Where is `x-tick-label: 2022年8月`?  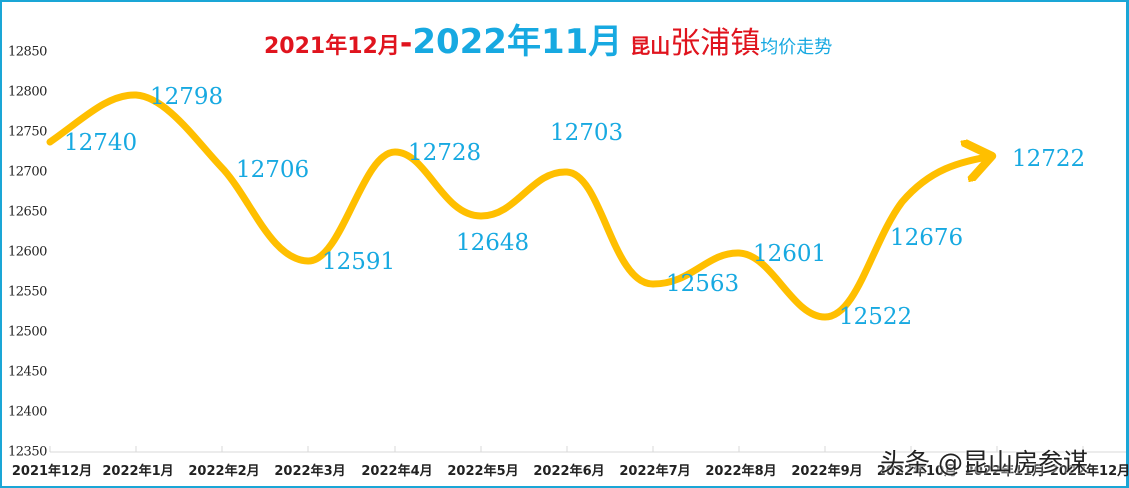
x-tick-label: 2022年8月 is located at coordinates (741, 471).